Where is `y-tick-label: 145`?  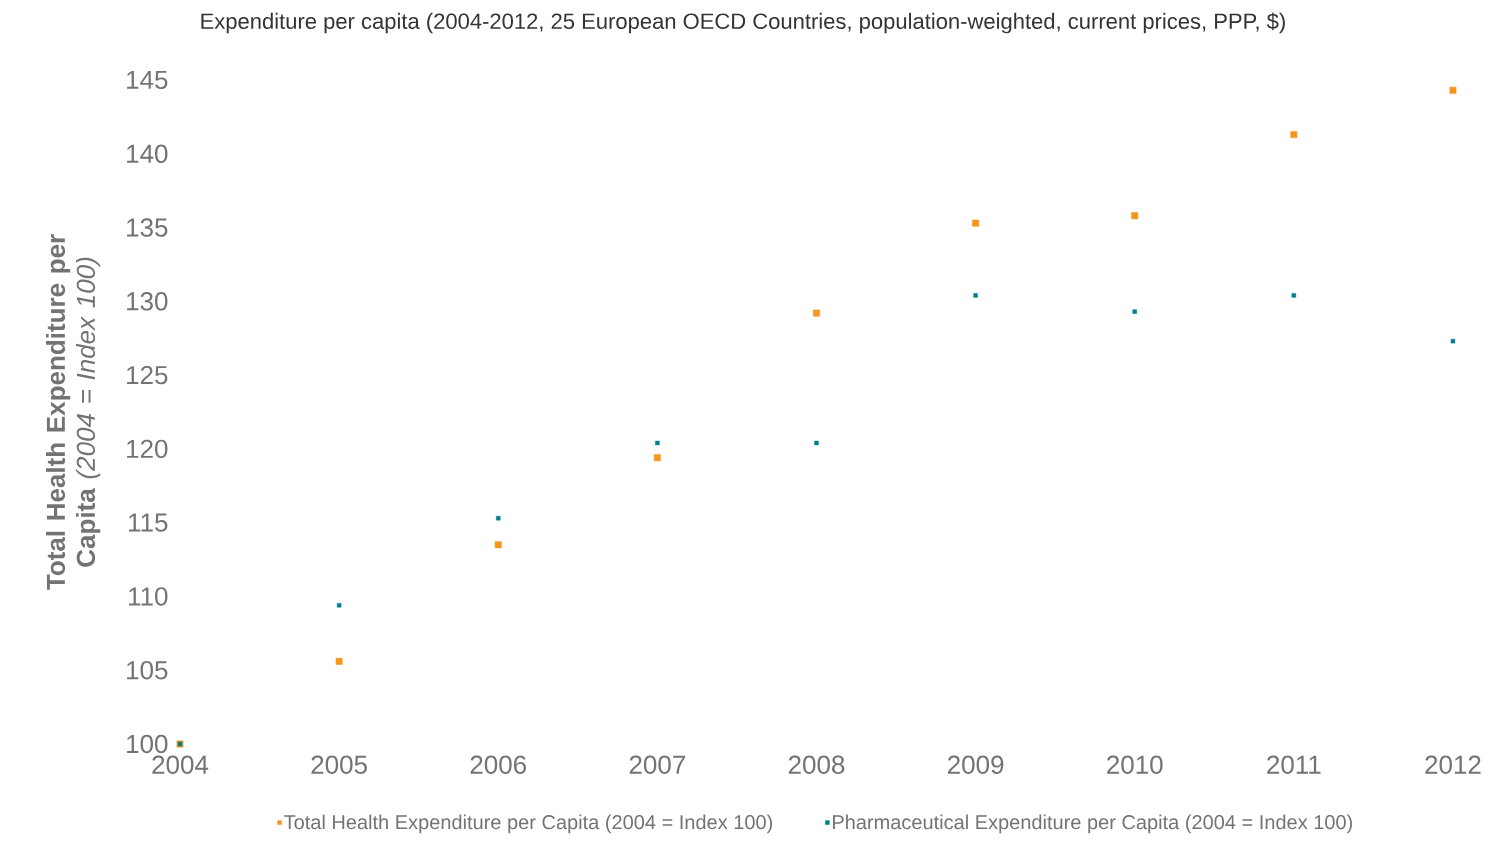 y-tick-label: 145 is located at coordinates (147, 80).